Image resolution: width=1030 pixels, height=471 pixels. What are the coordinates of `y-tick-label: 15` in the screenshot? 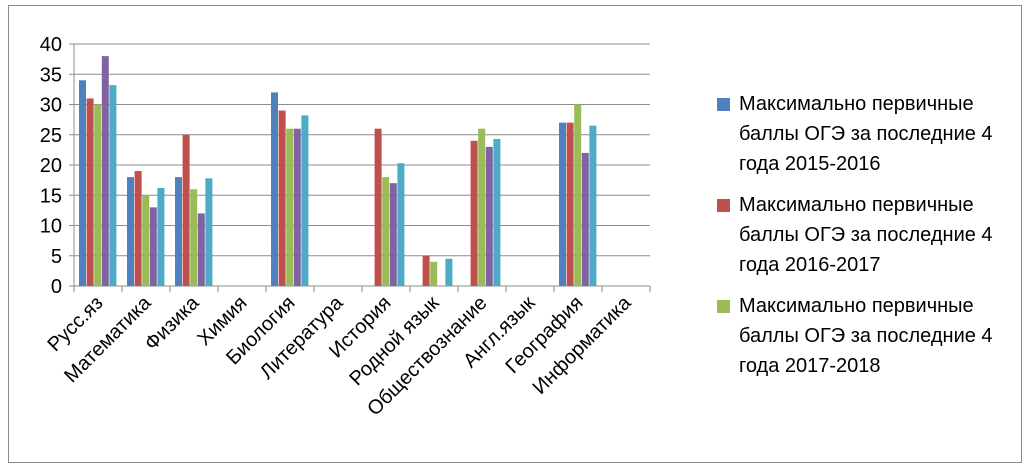 It's located at (51, 196).